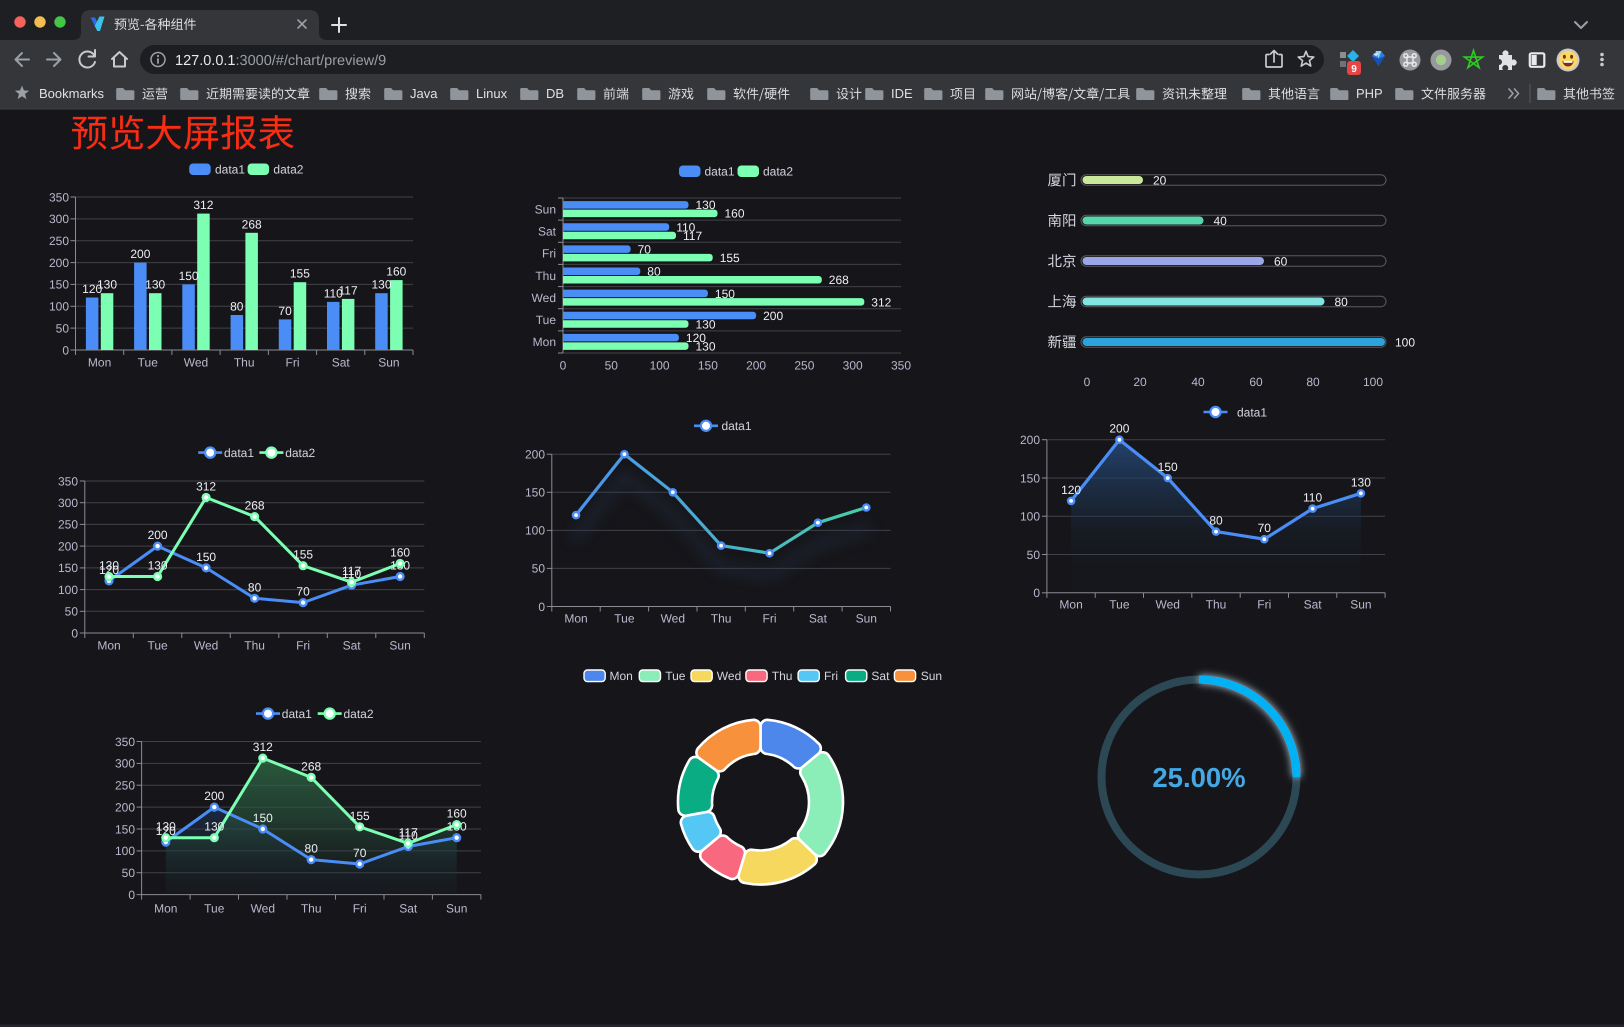 The image size is (1624, 1027). What do you see at coordinates (1140, 382) in the screenshot?
I see `svg-text: 20` at bounding box center [1140, 382].